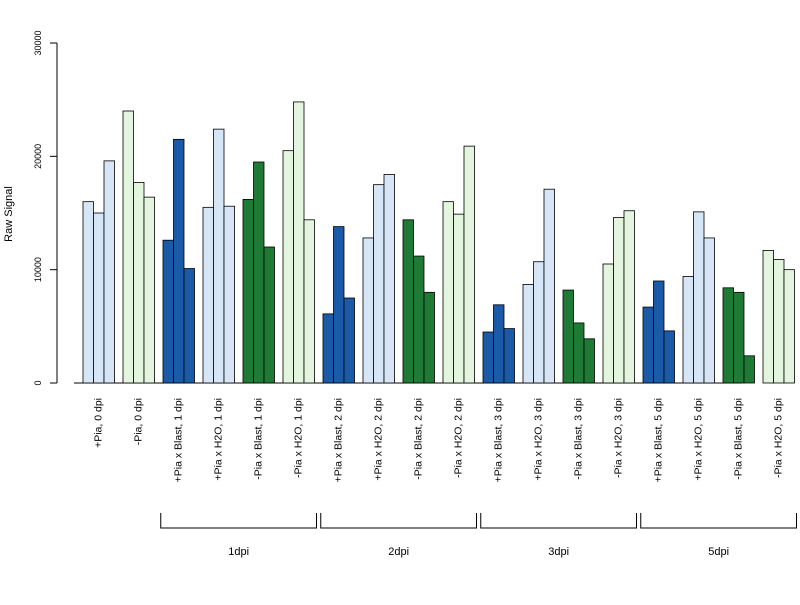  What do you see at coordinates (459, 438) in the screenshot?
I see `x-tick-label: -Pia x H2O, 2 dpi` at bounding box center [459, 438].